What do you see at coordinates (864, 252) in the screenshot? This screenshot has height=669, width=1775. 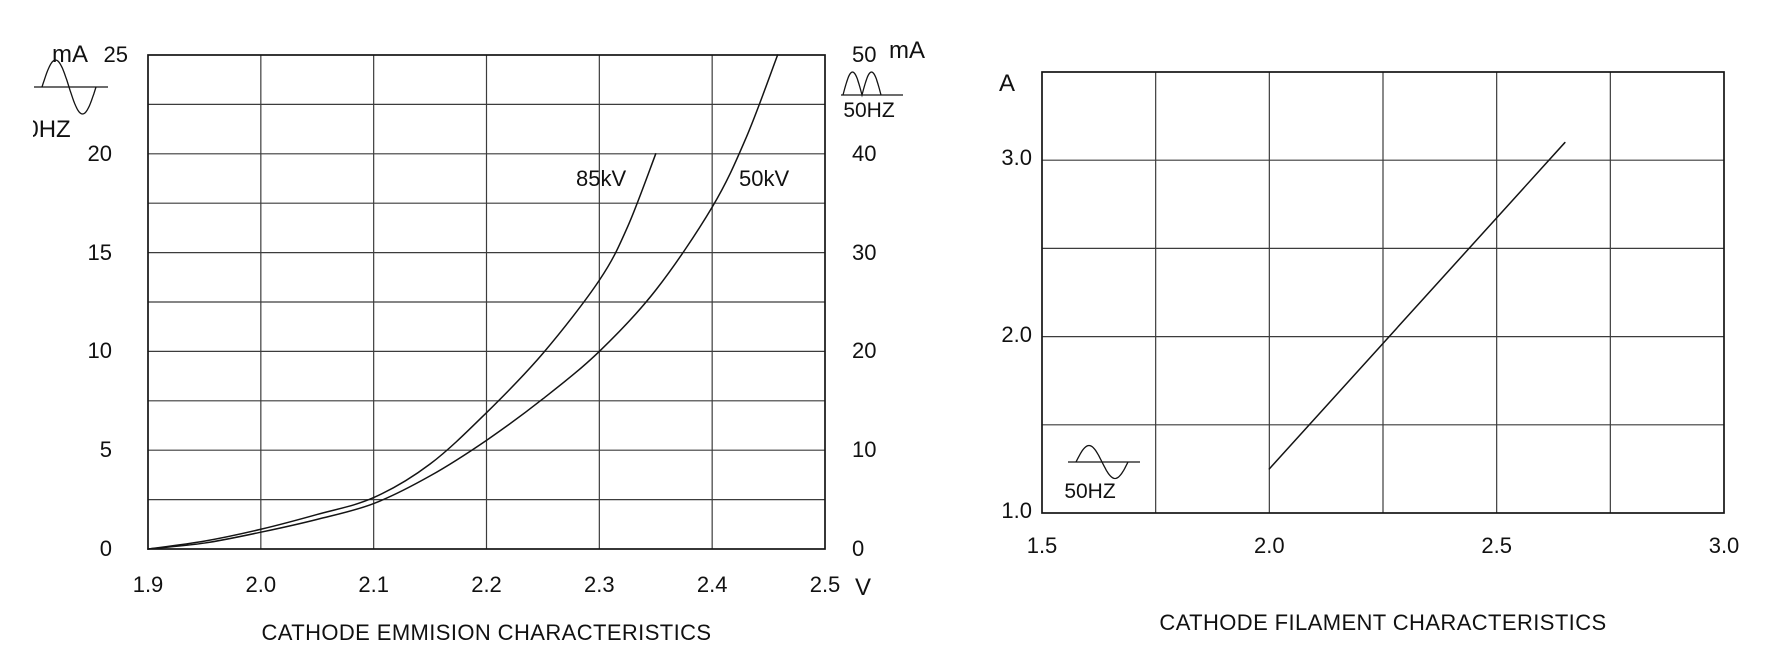 I see `emission-y-right-tick-label: 30` at bounding box center [864, 252].